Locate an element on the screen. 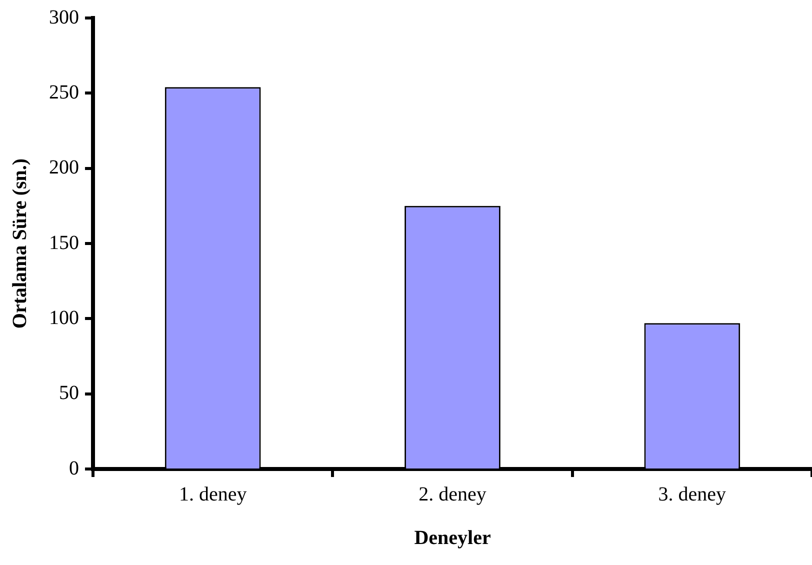  y-tick-label: 250 is located at coordinates (64, 92).